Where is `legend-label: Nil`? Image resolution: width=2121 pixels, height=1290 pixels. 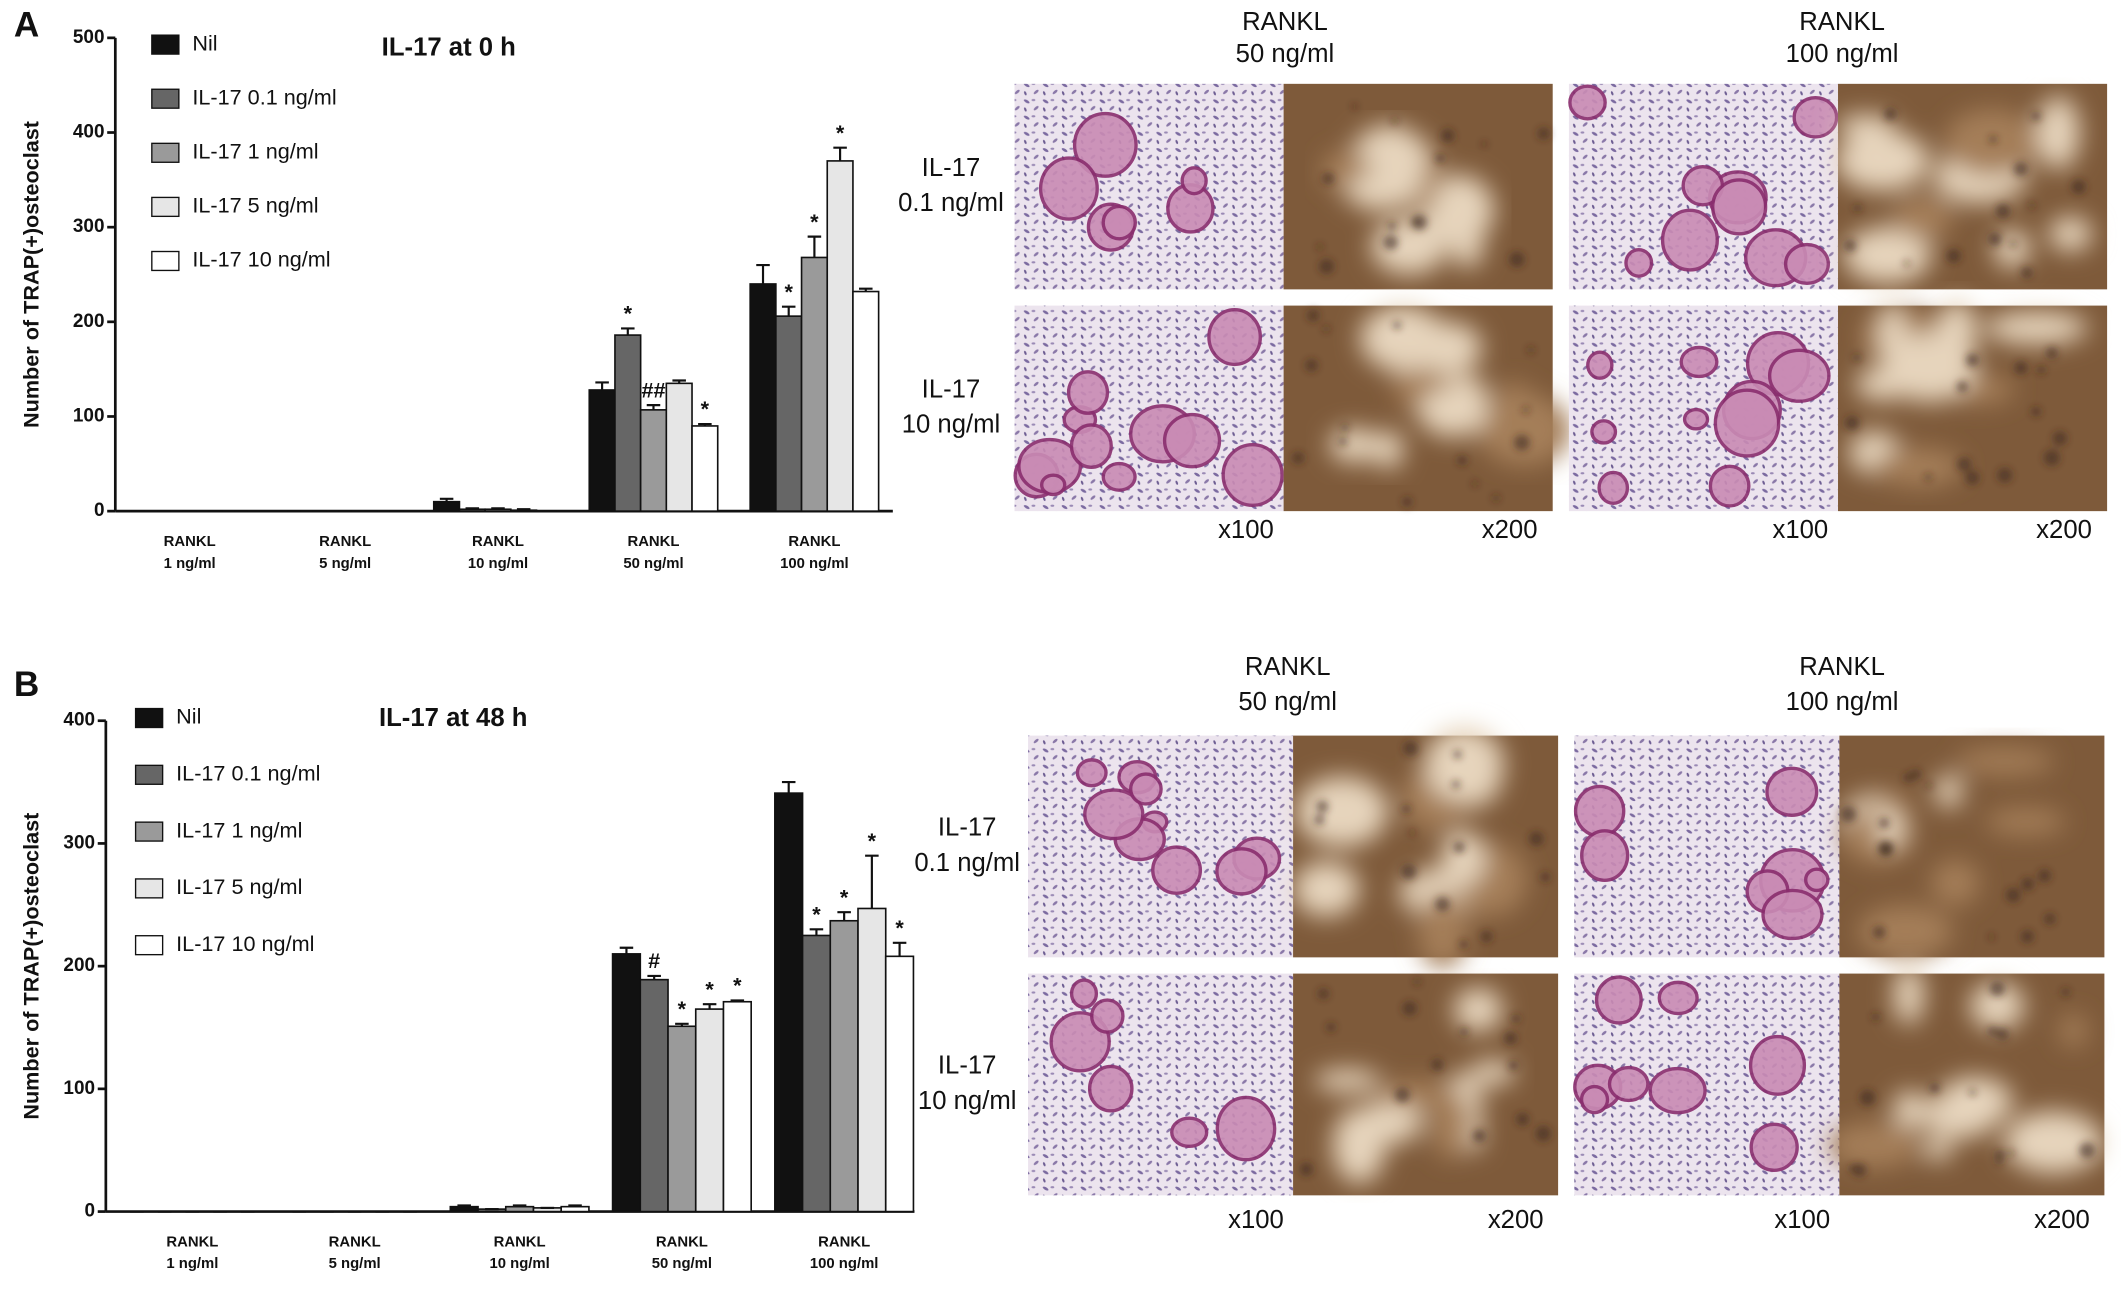 legend-label: Nil is located at coordinates (204, 42).